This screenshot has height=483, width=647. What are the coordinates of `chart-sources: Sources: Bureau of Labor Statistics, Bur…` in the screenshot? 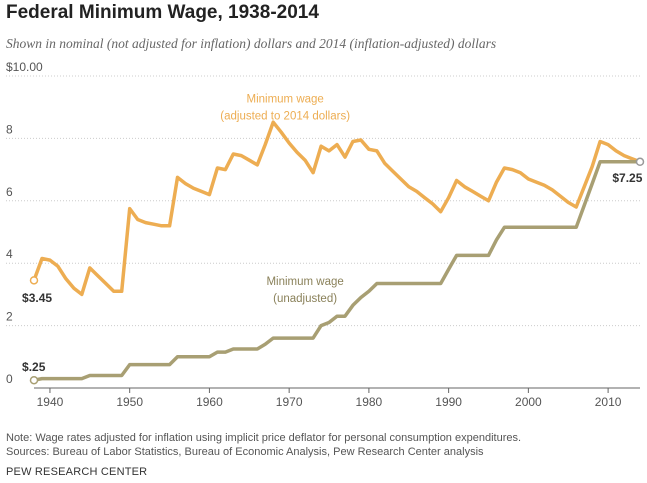 It's located at (245, 452).